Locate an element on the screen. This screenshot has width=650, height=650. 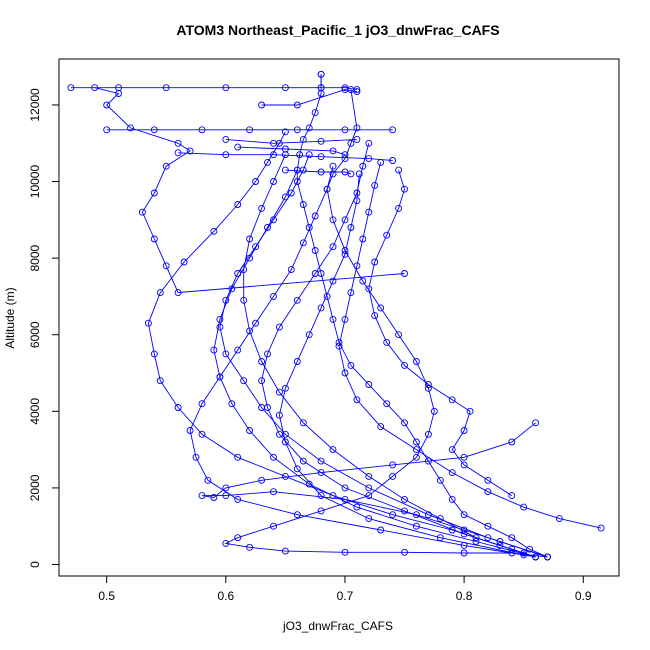
y-tick-label: 4000 is located at coordinates (35, 411).